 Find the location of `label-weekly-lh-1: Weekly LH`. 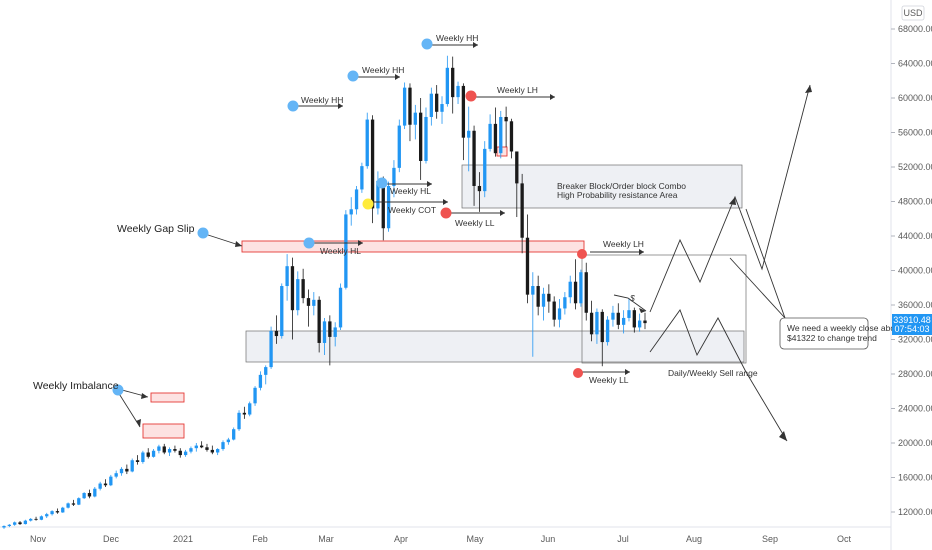

label-weekly-lh-1: Weekly LH is located at coordinates (517, 90).